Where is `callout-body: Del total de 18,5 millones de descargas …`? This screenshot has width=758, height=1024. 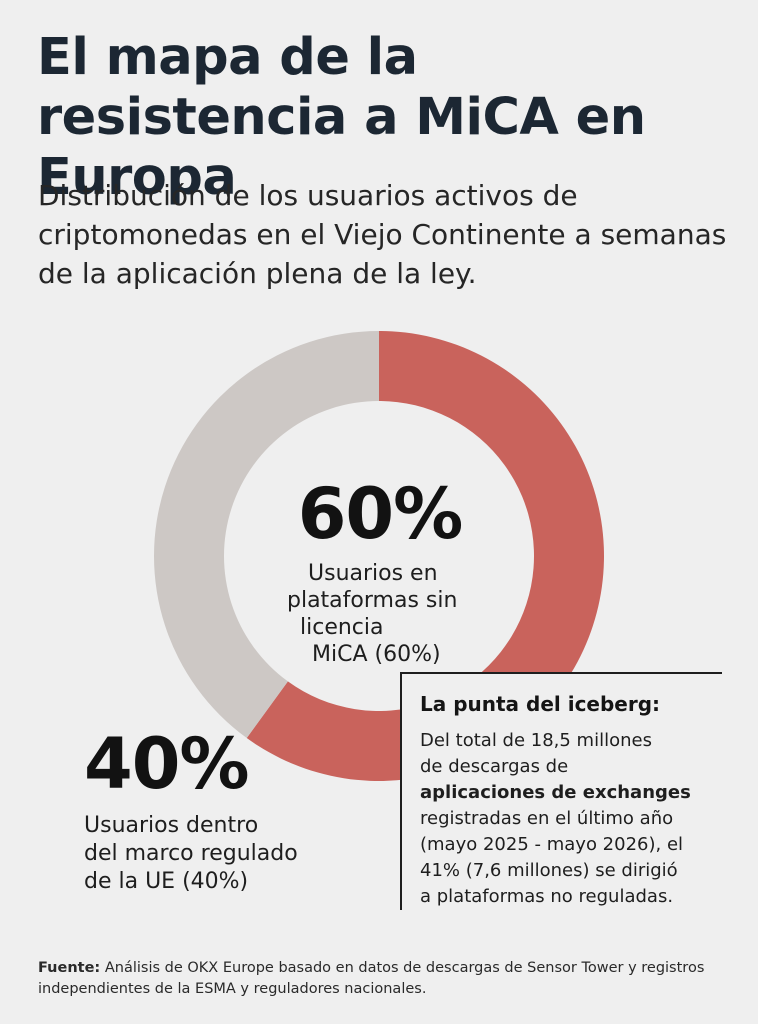 callout-body: Del total de 18,5 millones de descargas … is located at coordinates (570, 819).